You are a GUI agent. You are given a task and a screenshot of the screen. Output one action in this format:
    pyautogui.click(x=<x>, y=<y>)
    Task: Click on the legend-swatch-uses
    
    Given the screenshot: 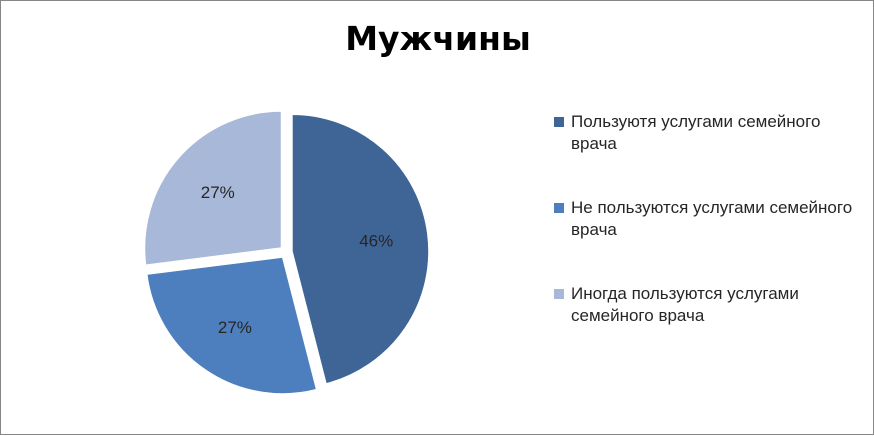 What is the action you would take?
    pyautogui.click(x=559, y=122)
    